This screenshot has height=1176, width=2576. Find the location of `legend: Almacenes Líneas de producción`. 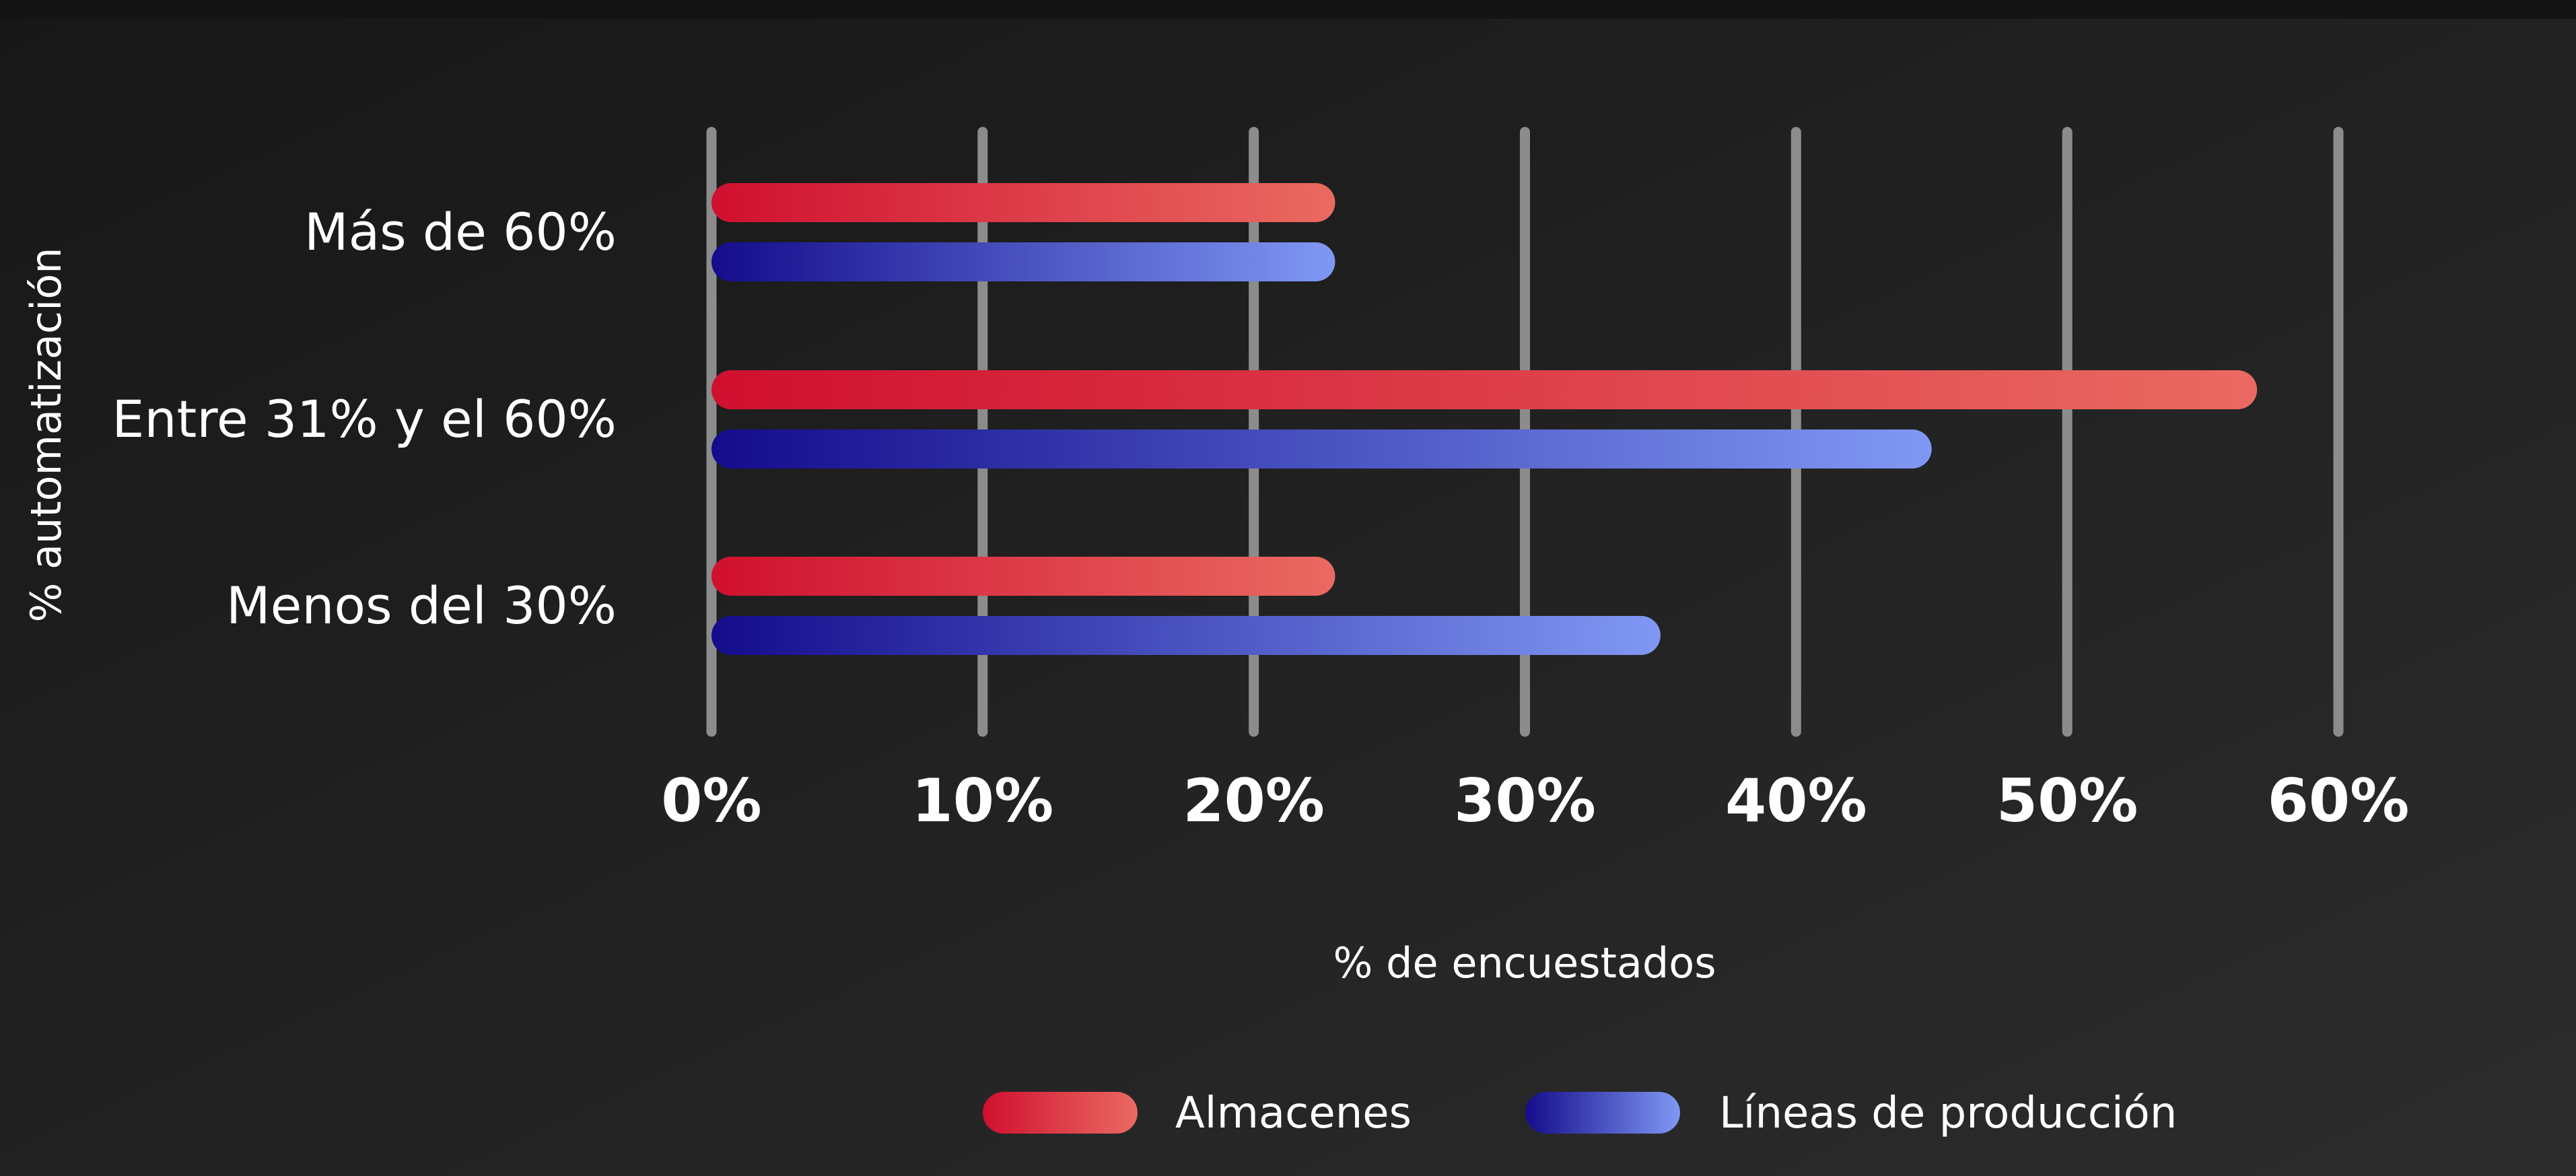

legend: Almacenes Líneas de producción is located at coordinates (1580, 1113).